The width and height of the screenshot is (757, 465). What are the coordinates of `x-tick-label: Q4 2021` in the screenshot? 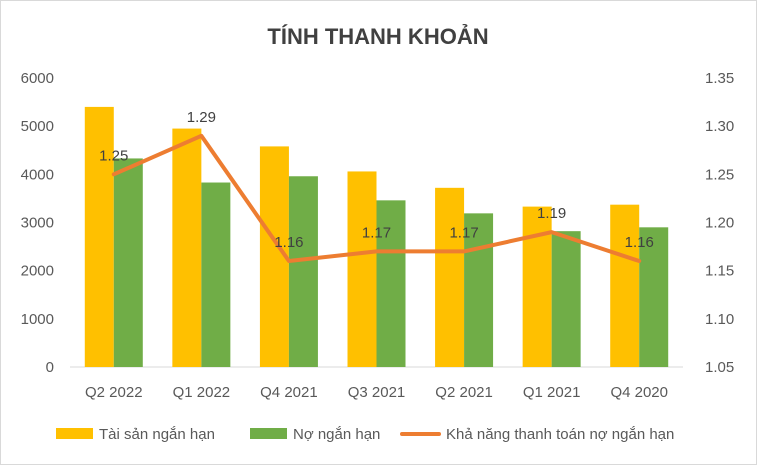 It's located at (289, 392).